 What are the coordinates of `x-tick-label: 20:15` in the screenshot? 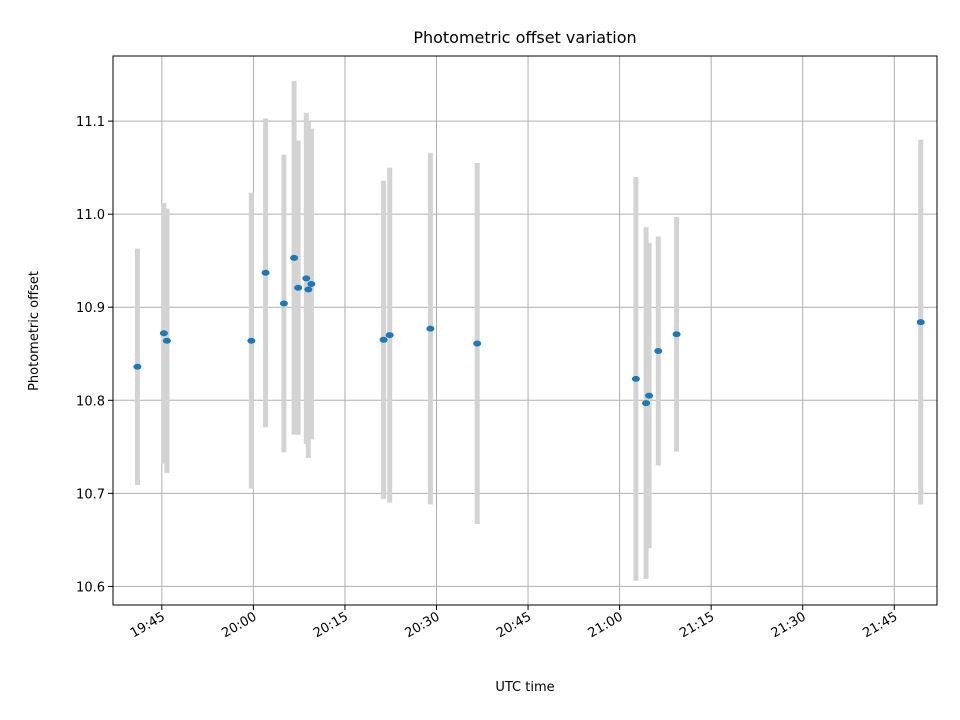 It's located at (331, 625).